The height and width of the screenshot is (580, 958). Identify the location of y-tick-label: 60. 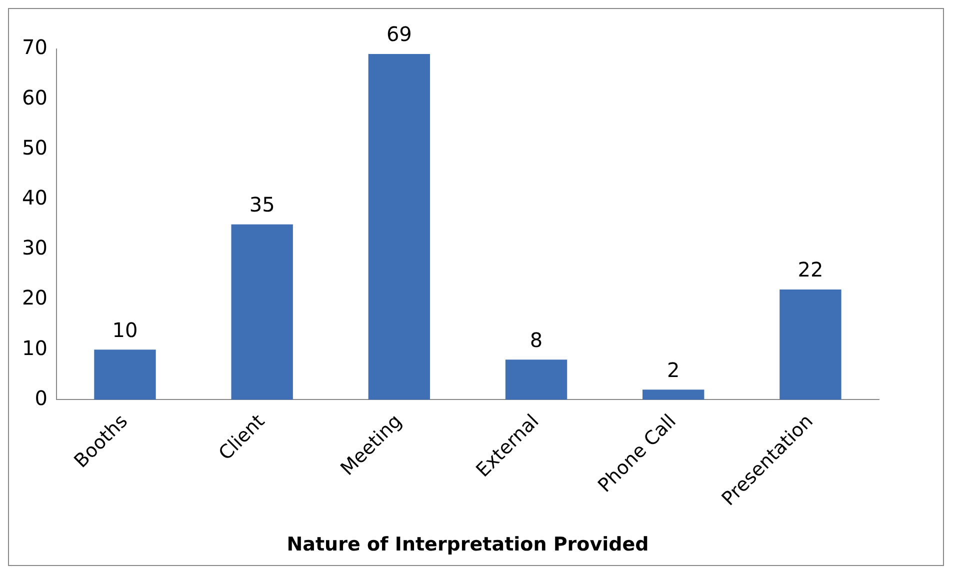
(35, 97).